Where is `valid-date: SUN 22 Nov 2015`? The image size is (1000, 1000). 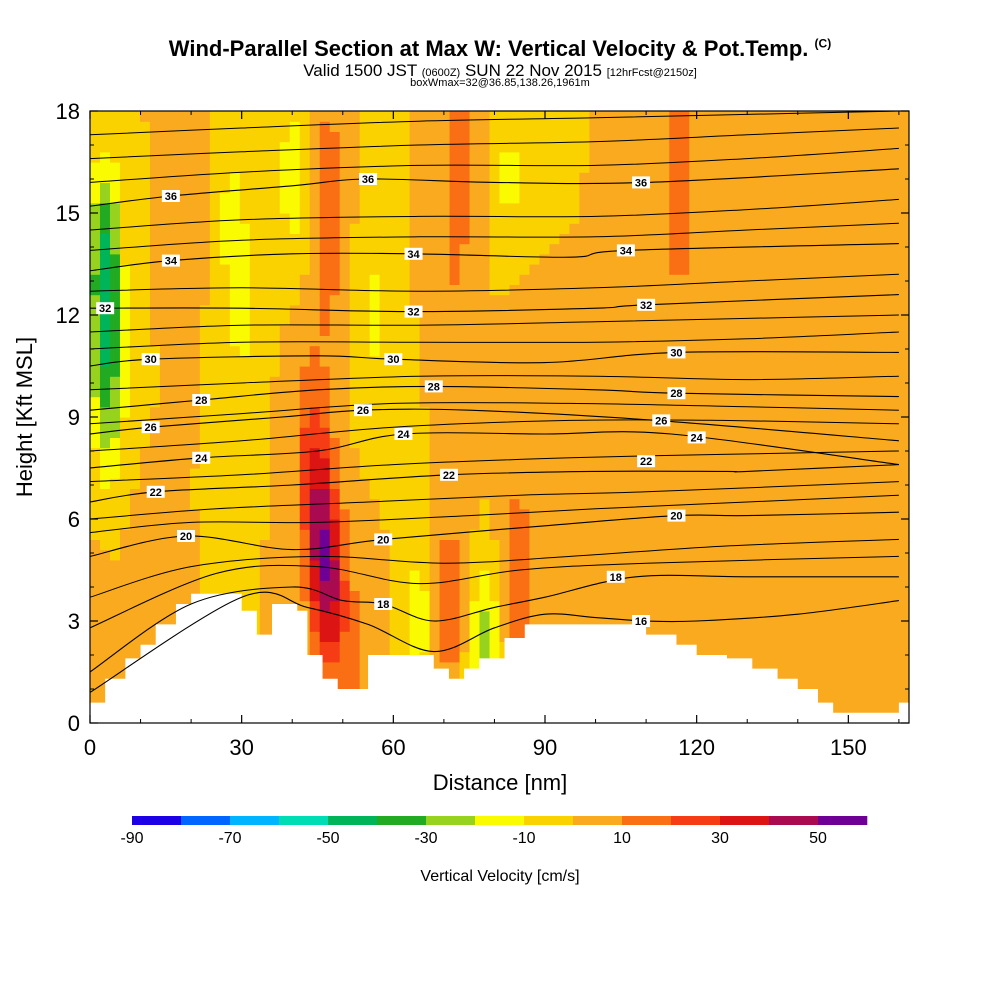
valid-date: SUN 22 Nov 2015 is located at coordinates (533, 70).